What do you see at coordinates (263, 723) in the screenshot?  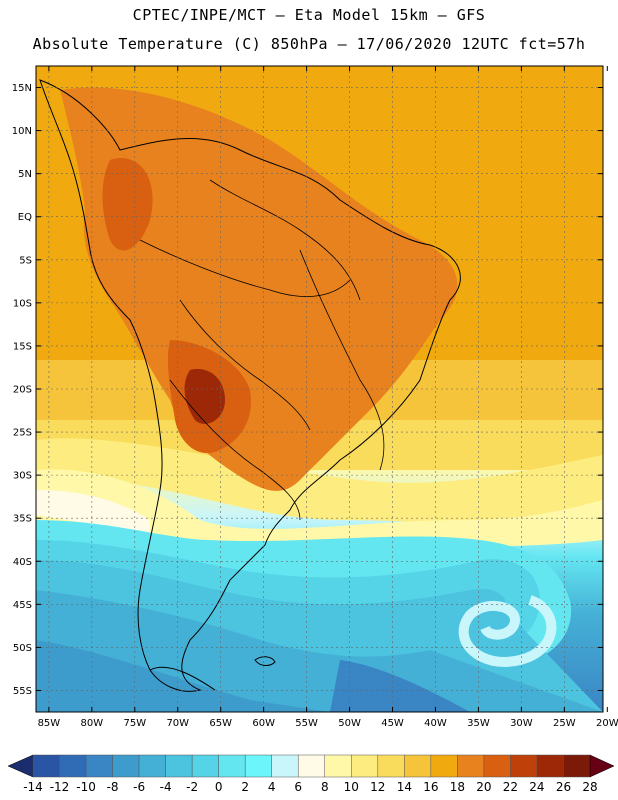 I see `lon-label: 60W` at bounding box center [263, 723].